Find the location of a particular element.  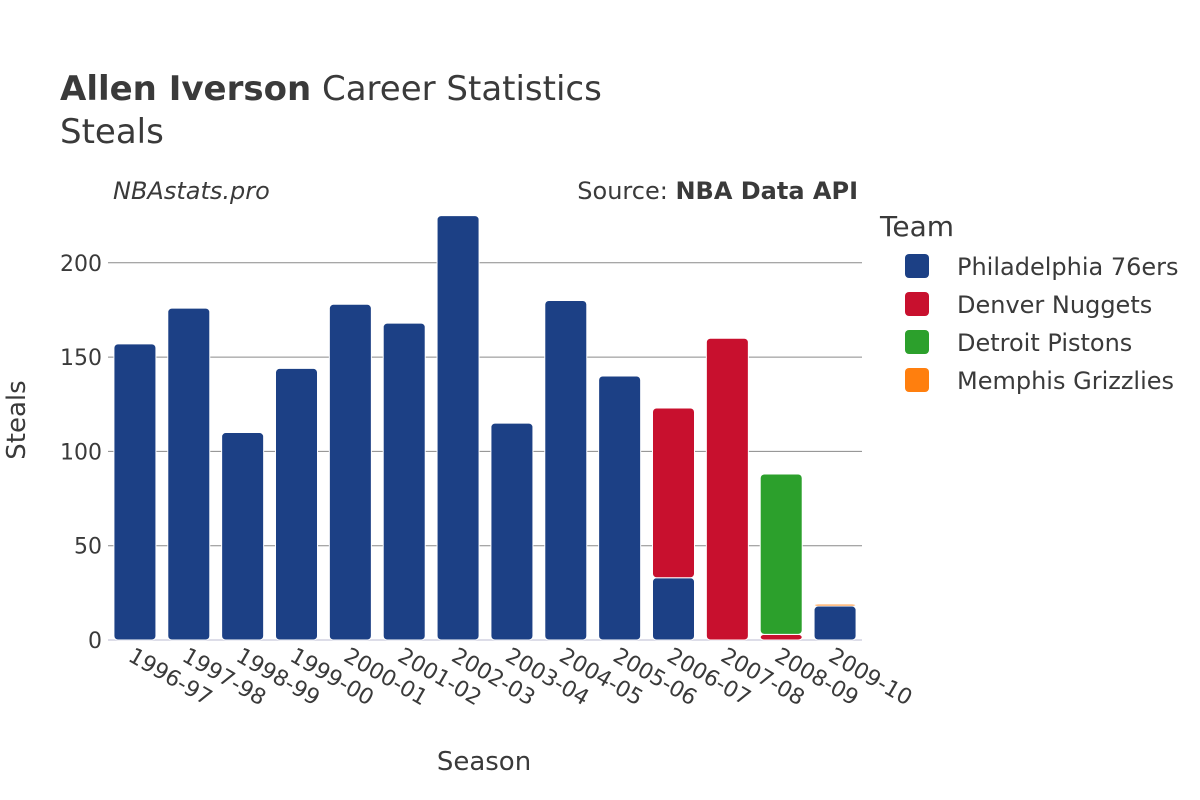

watermark: NBAstats.pro is located at coordinates (191, 191).